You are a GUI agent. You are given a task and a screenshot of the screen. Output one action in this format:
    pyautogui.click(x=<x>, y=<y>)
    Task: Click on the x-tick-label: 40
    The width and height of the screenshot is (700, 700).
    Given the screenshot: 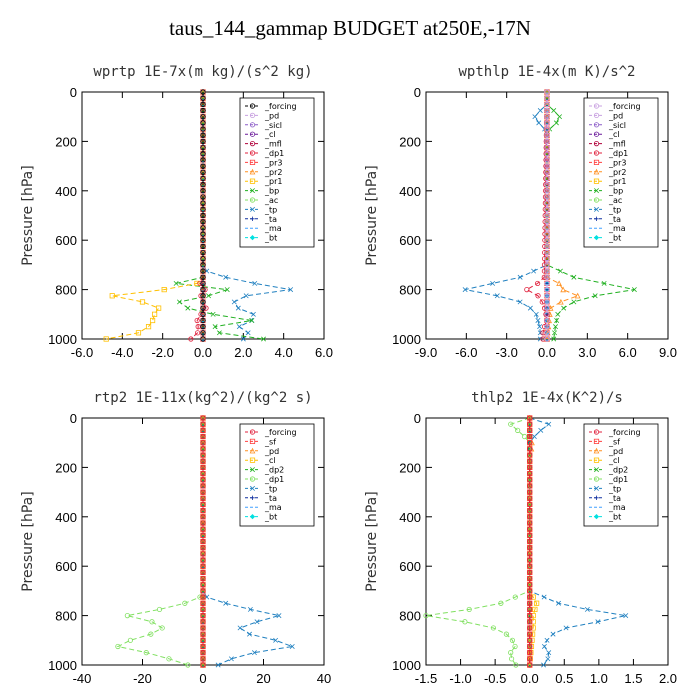 What is the action you would take?
    pyautogui.click(x=324, y=678)
    